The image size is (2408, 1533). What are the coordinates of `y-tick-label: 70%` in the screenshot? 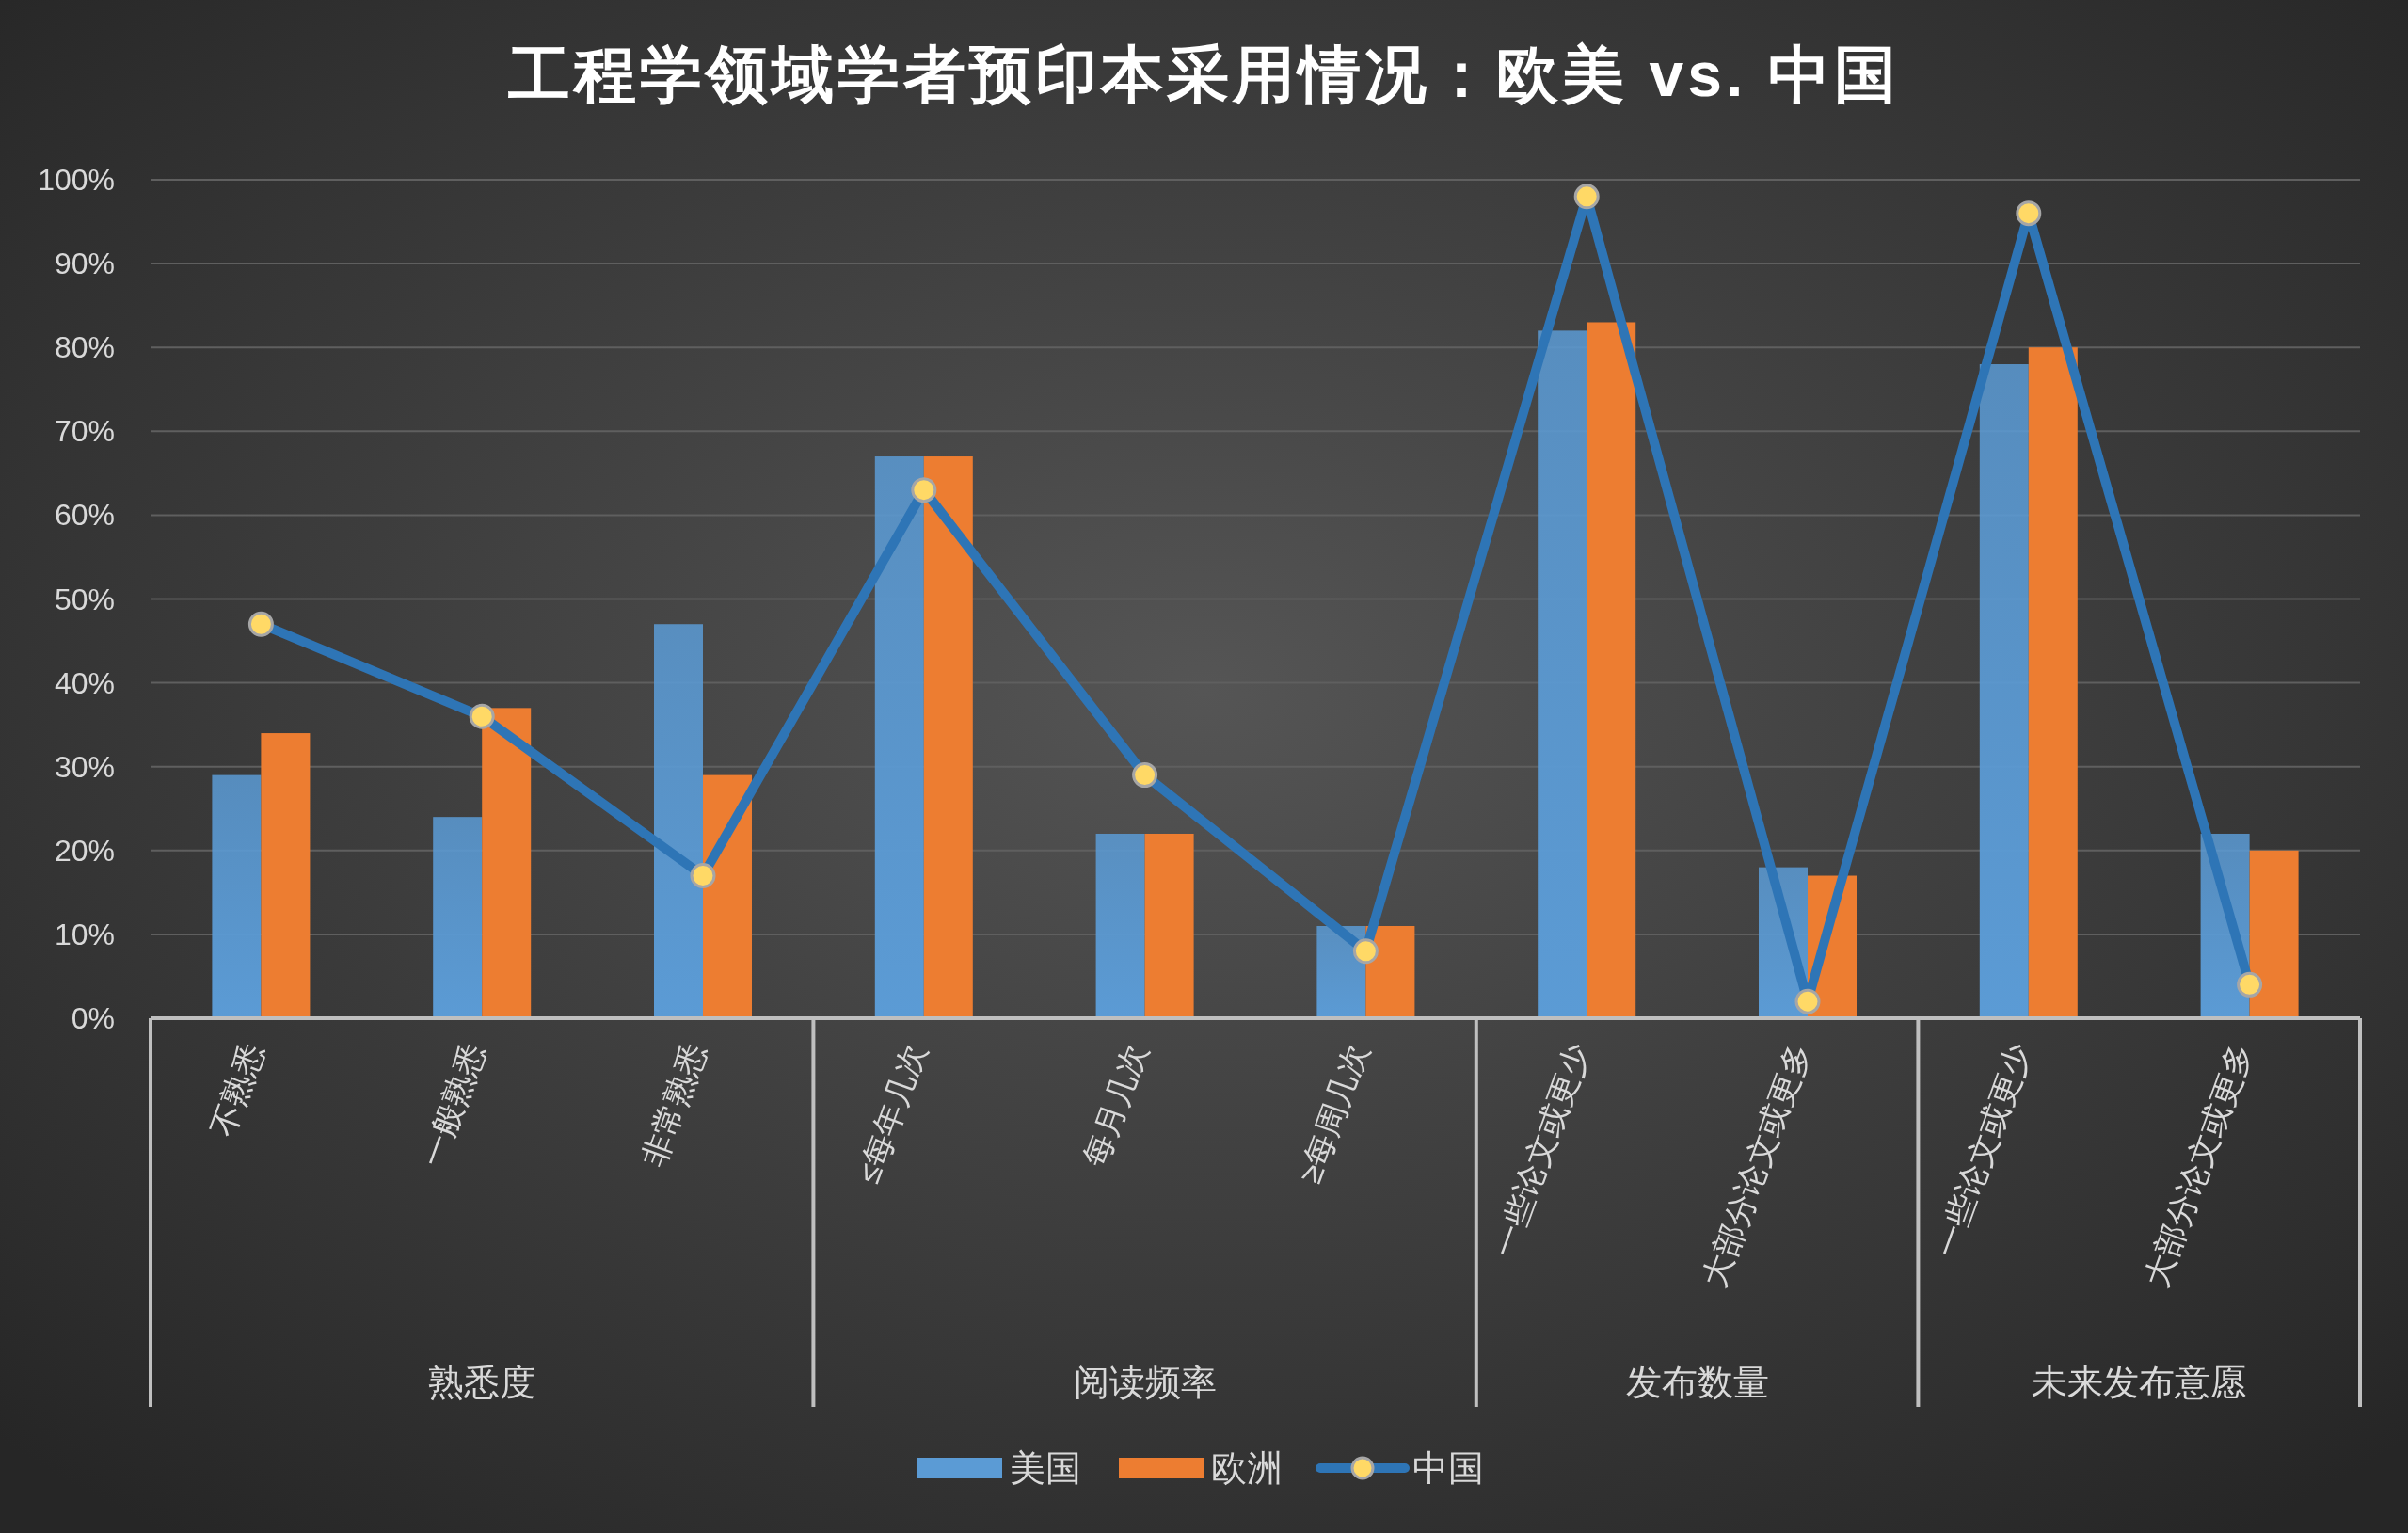 It's located at (84, 431).